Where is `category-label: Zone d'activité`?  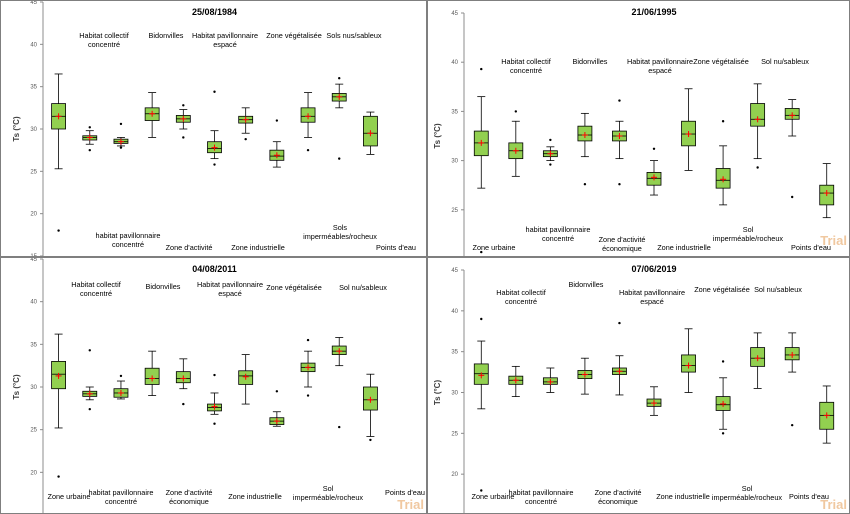
category-label: Zone d'activité is located at coordinates (622, 239).